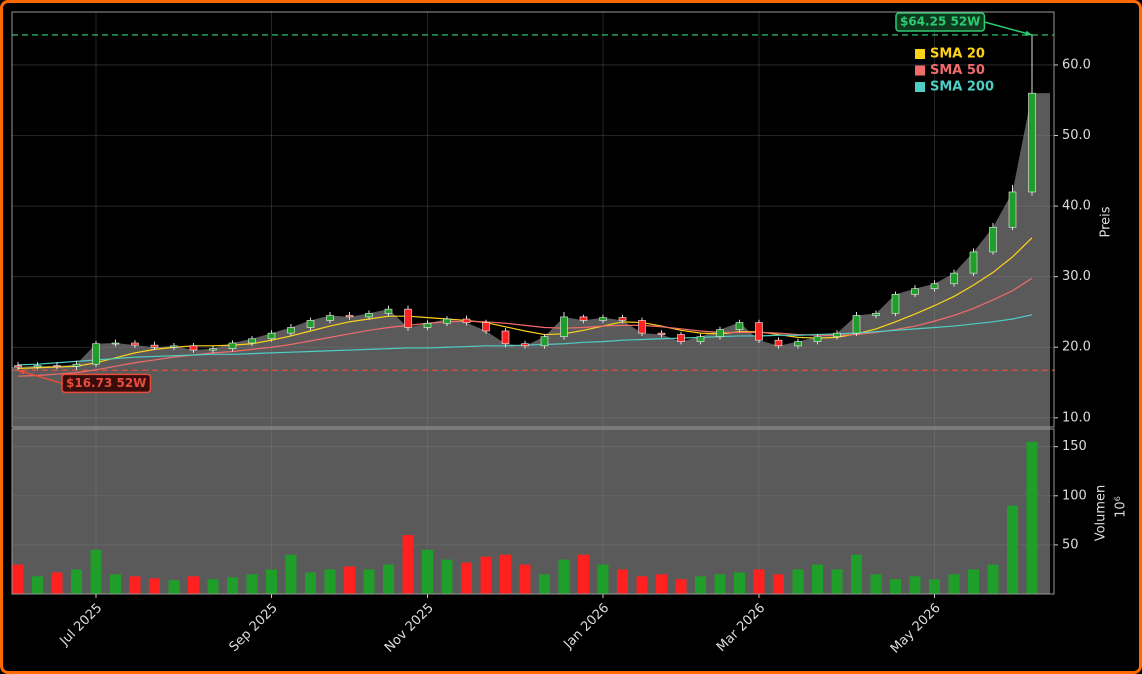  I want to click on legend-label: SMA 200, so click(962, 87).